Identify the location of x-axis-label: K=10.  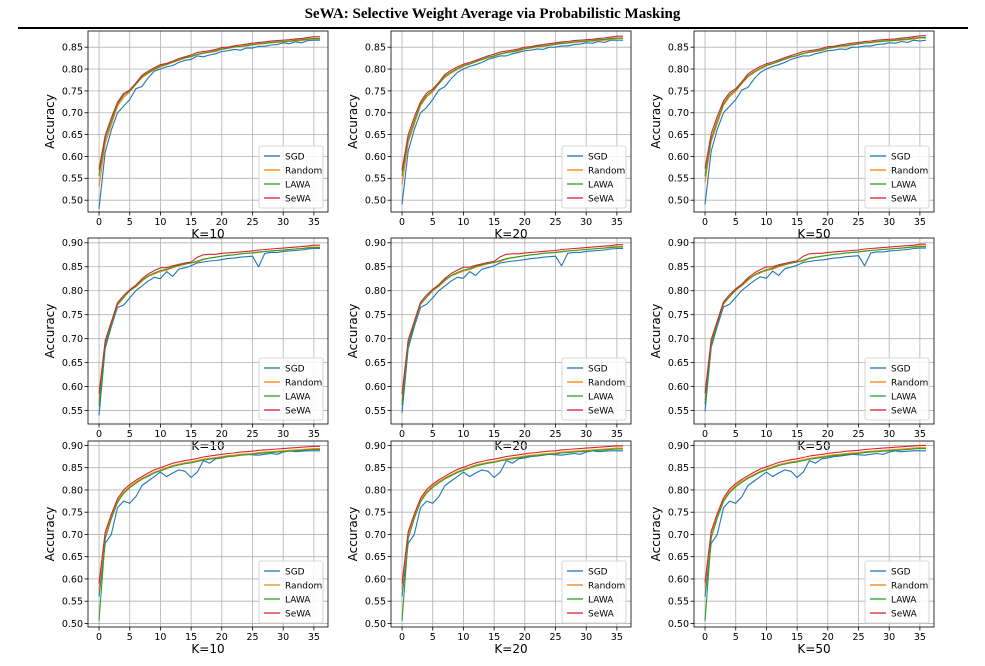
(207, 648).